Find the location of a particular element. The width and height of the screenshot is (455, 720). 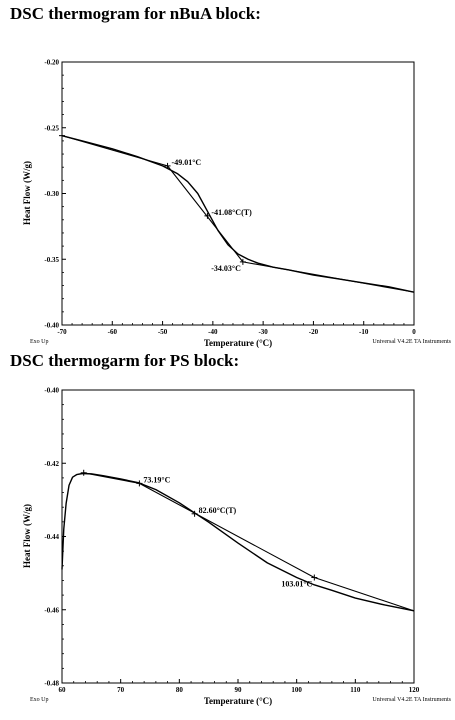

chart-1-x-tick-label: -20 is located at coordinates (314, 332).